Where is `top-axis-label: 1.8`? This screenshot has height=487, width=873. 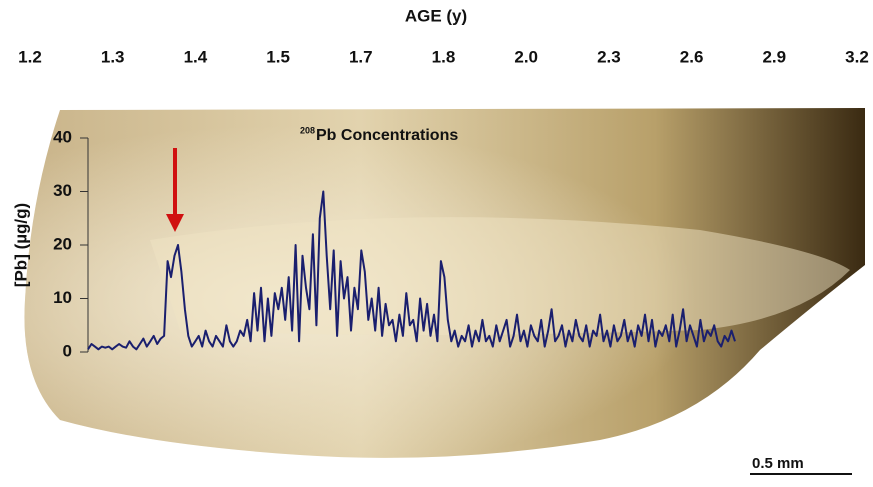 top-axis-label: 1.8 is located at coordinates (444, 56).